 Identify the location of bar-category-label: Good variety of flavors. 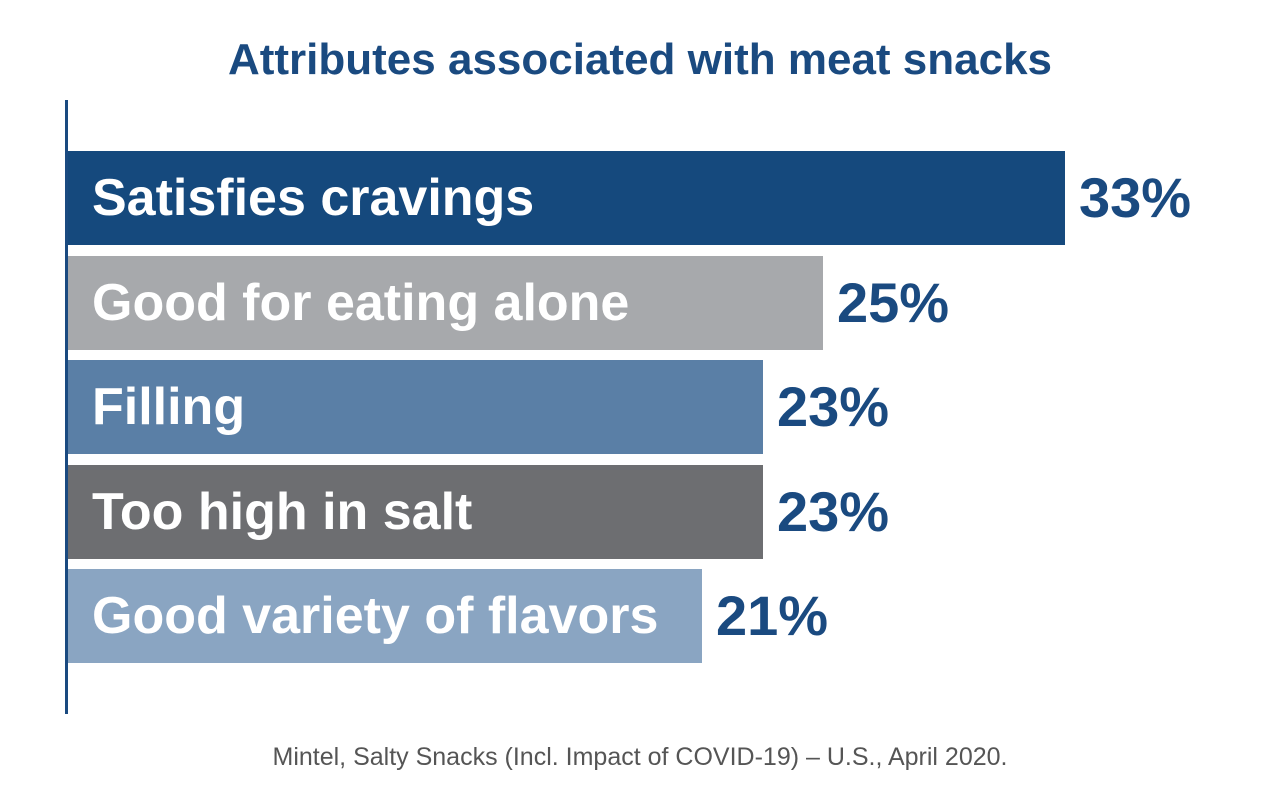
(375, 616).